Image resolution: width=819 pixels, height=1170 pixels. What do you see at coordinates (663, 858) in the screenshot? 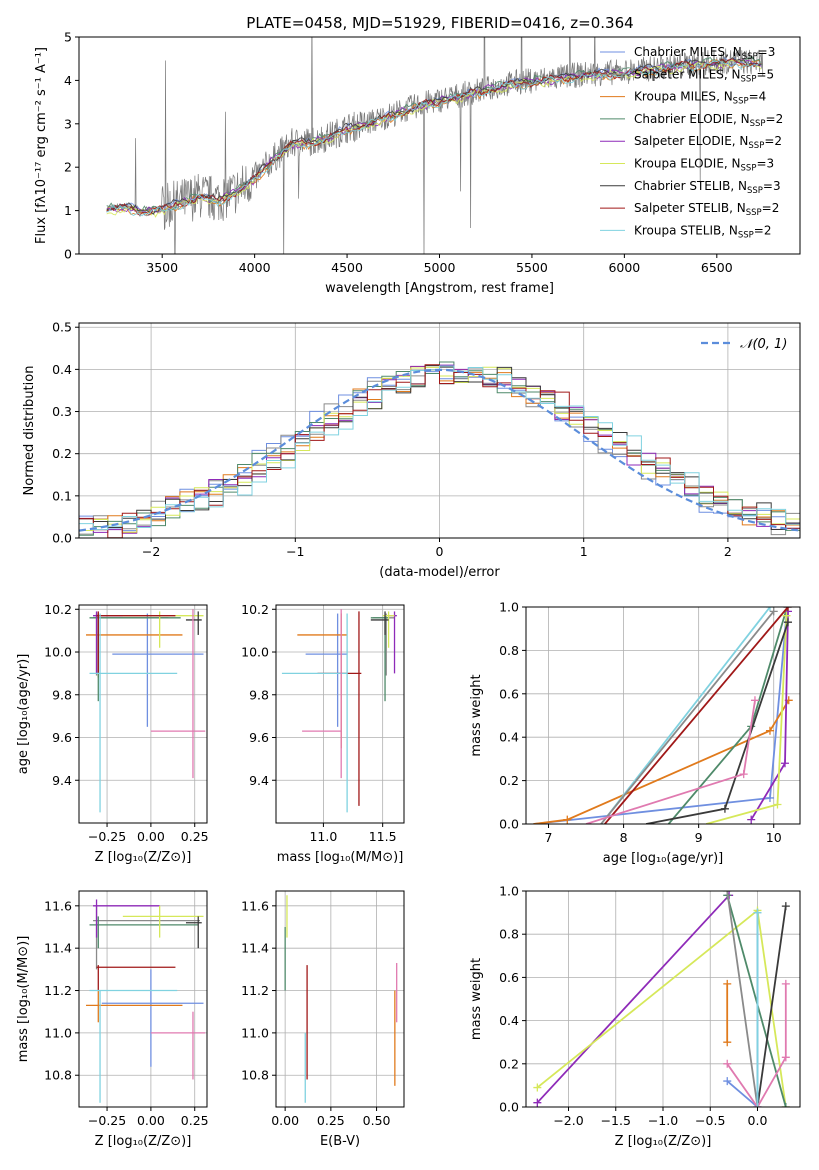
I see `x-axis-label: age [log₁₀(age/yr)]` at bounding box center [663, 858].